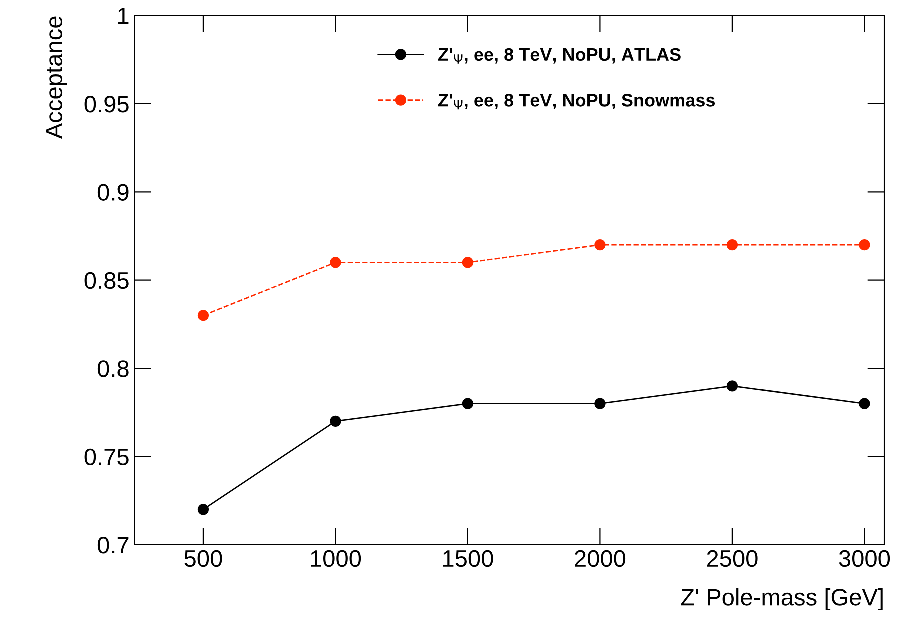 The image size is (898, 630). Describe the element at coordinates (106, 104) in the screenshot. I see `y-tick-label: 0.95` at that location.